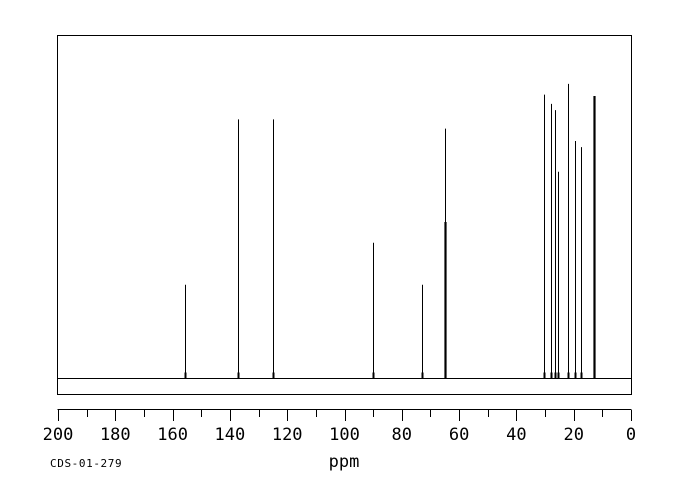 The image size is (680, 500). Describe the element at coordinates (345, 415) in the screenshot. I see `x-axis-ticks` at that location.